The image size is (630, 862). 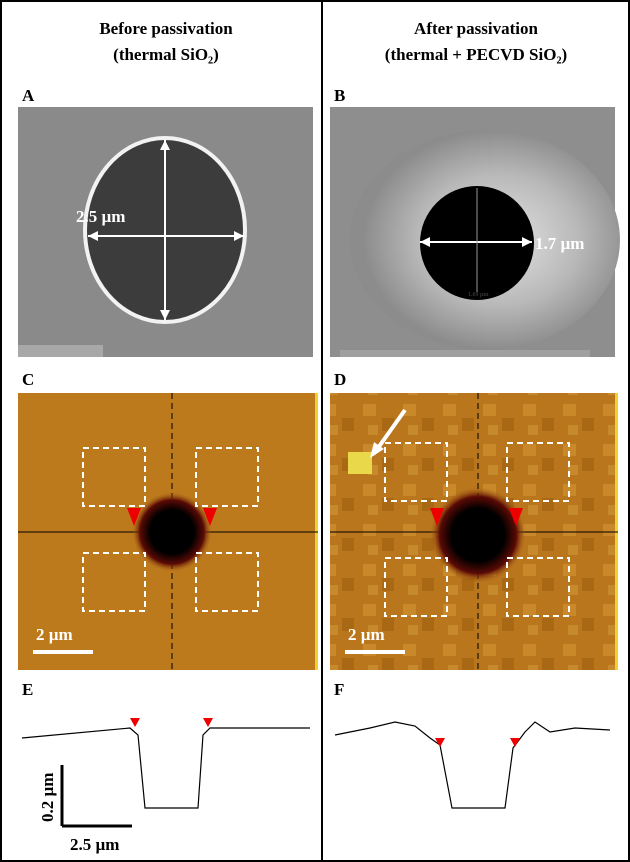 What do you see at coordinates (559, 243) in the screenshot?
I see `diameter-label: 1.7 µm` at bounding box center [559, 243].